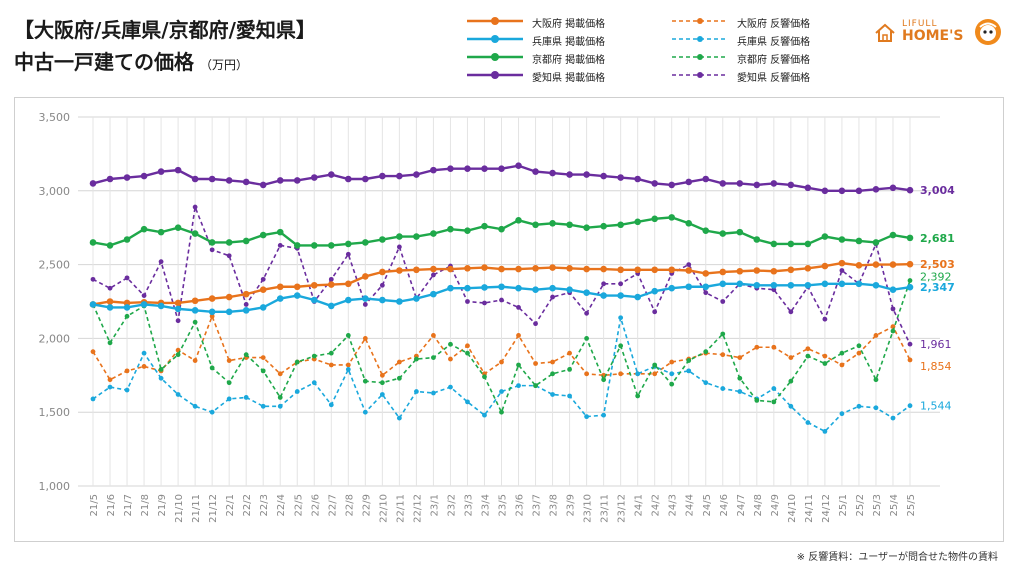  Describe the element at coordinates (885, 32) in the screenshot. I see `house-icon` at that location.